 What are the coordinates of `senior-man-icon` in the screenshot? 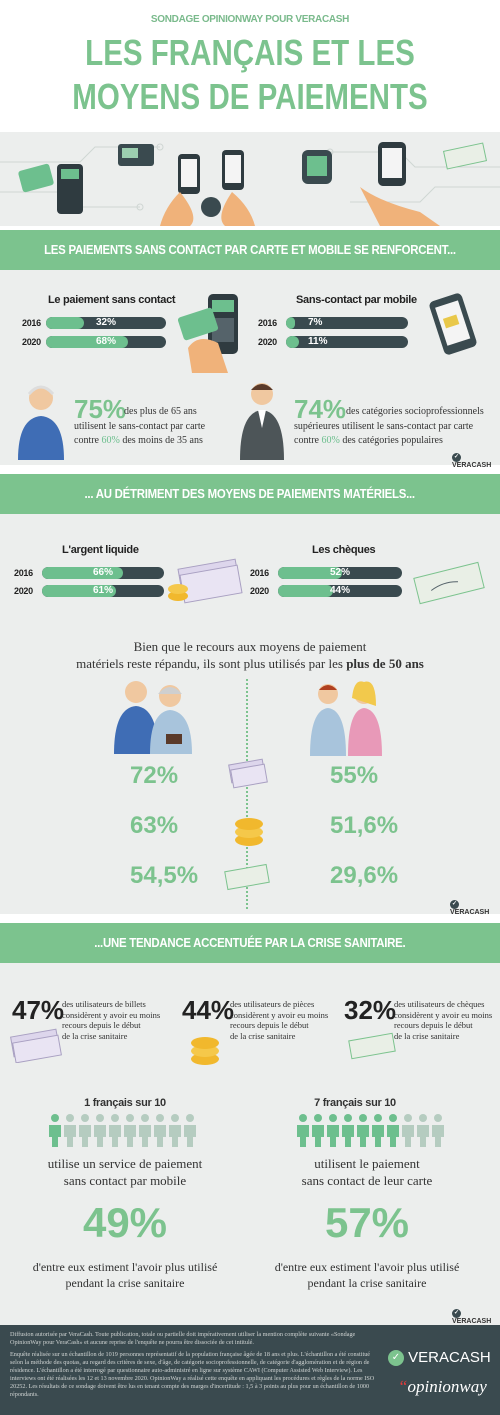 It's located at (41, 422).